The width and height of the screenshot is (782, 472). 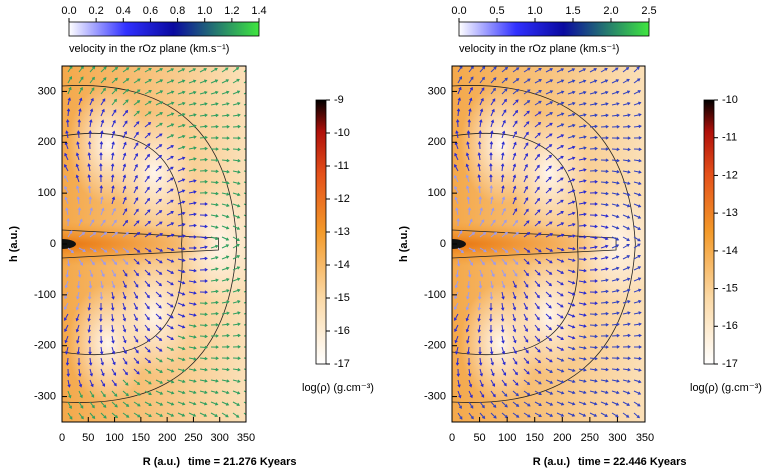 I want to click on y-tick-label: 100, so click(x=47, y=193).